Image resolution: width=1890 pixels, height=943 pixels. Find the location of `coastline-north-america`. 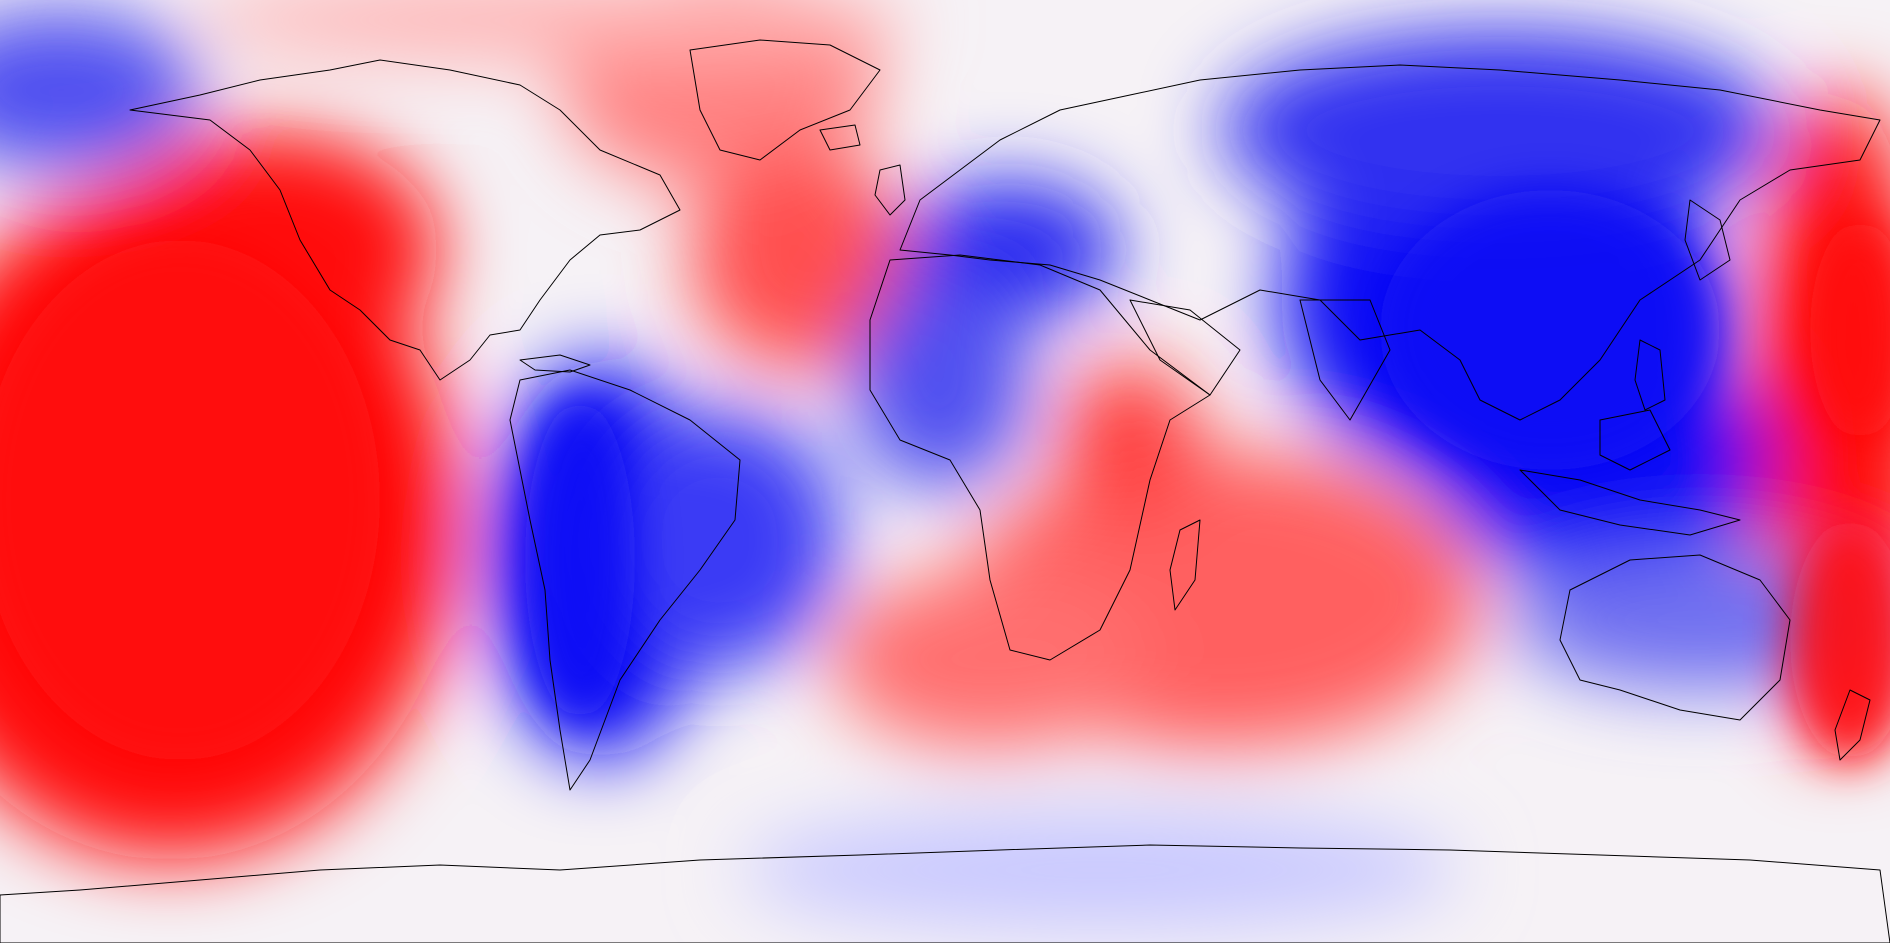

coastline-north-america is located at coordinates (405, 220).